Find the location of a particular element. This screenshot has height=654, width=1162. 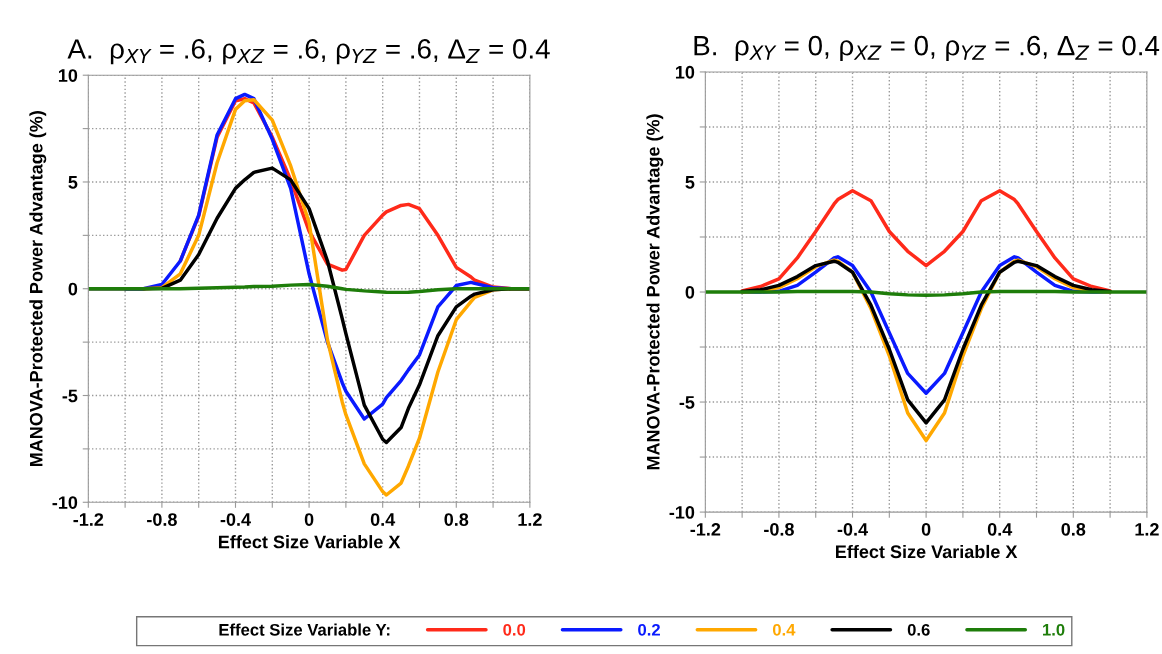

legend-label: 0.4 is located at coordinates (784, 629).